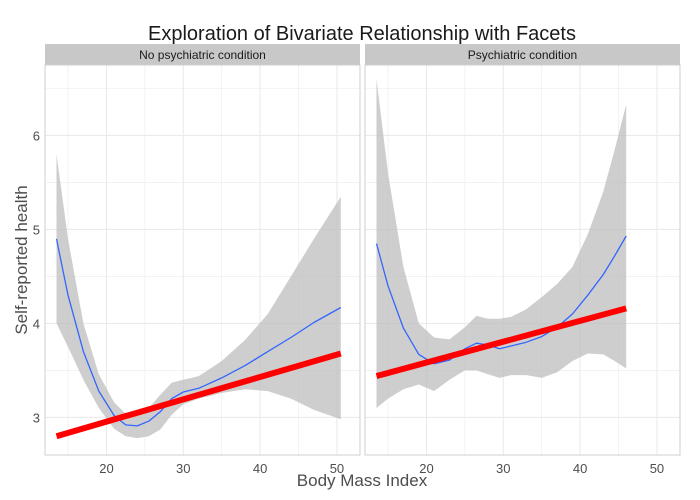  What do you see at coordinates (36, 229) in the screenshot?
I see `y-tick-label: 5` at bounding box center [36, 229].